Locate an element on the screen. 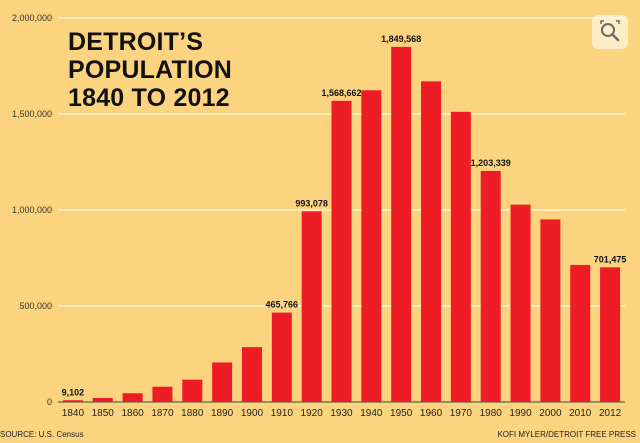 The height and width of the screenshot is (443, 640). x-tick-label: 1950 is located at coordinates (401, 413).